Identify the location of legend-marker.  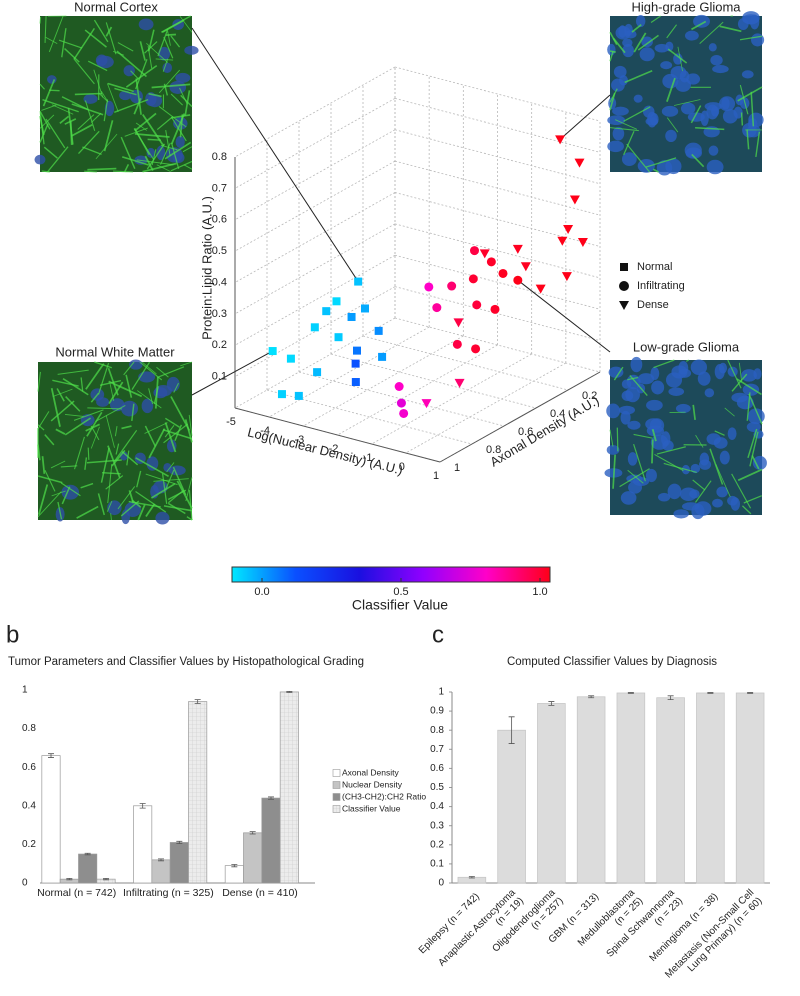
(624, 267).